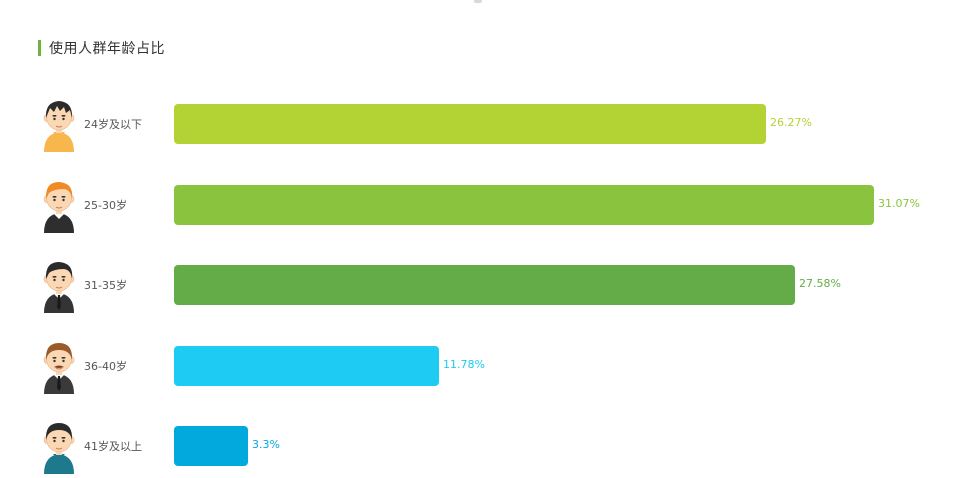  What do you see at coordinates (39, 47) in the screenshot?
I see `title-accent-bar` at bounding box center [39, 47].